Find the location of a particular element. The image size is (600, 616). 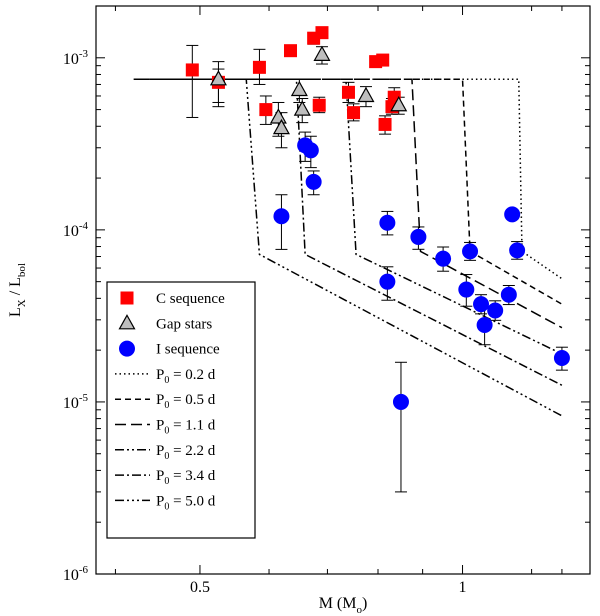

x-axis-label: M (Mo) is located at coordinates (343, 605).